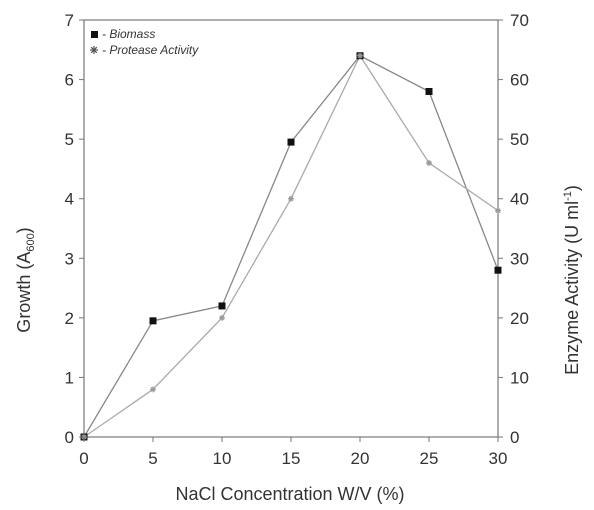 Image resolution: width=594 pixels, height=510 pixels. Describe the element at coordinates (152, 458) in the screenshot. I see `x-tick-label: 5` at that location.